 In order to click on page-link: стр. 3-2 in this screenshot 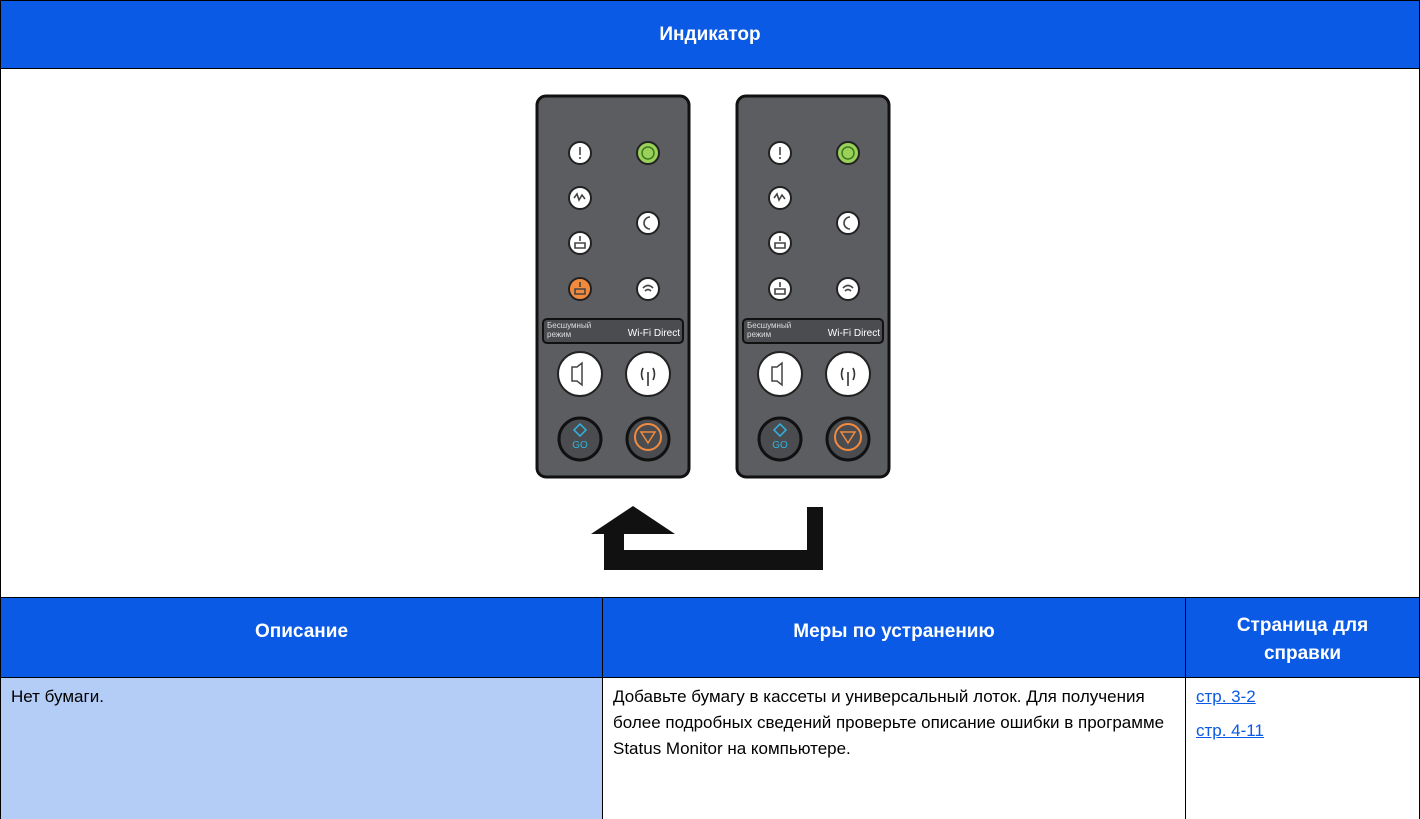, I will do `click(1226, 696)`.